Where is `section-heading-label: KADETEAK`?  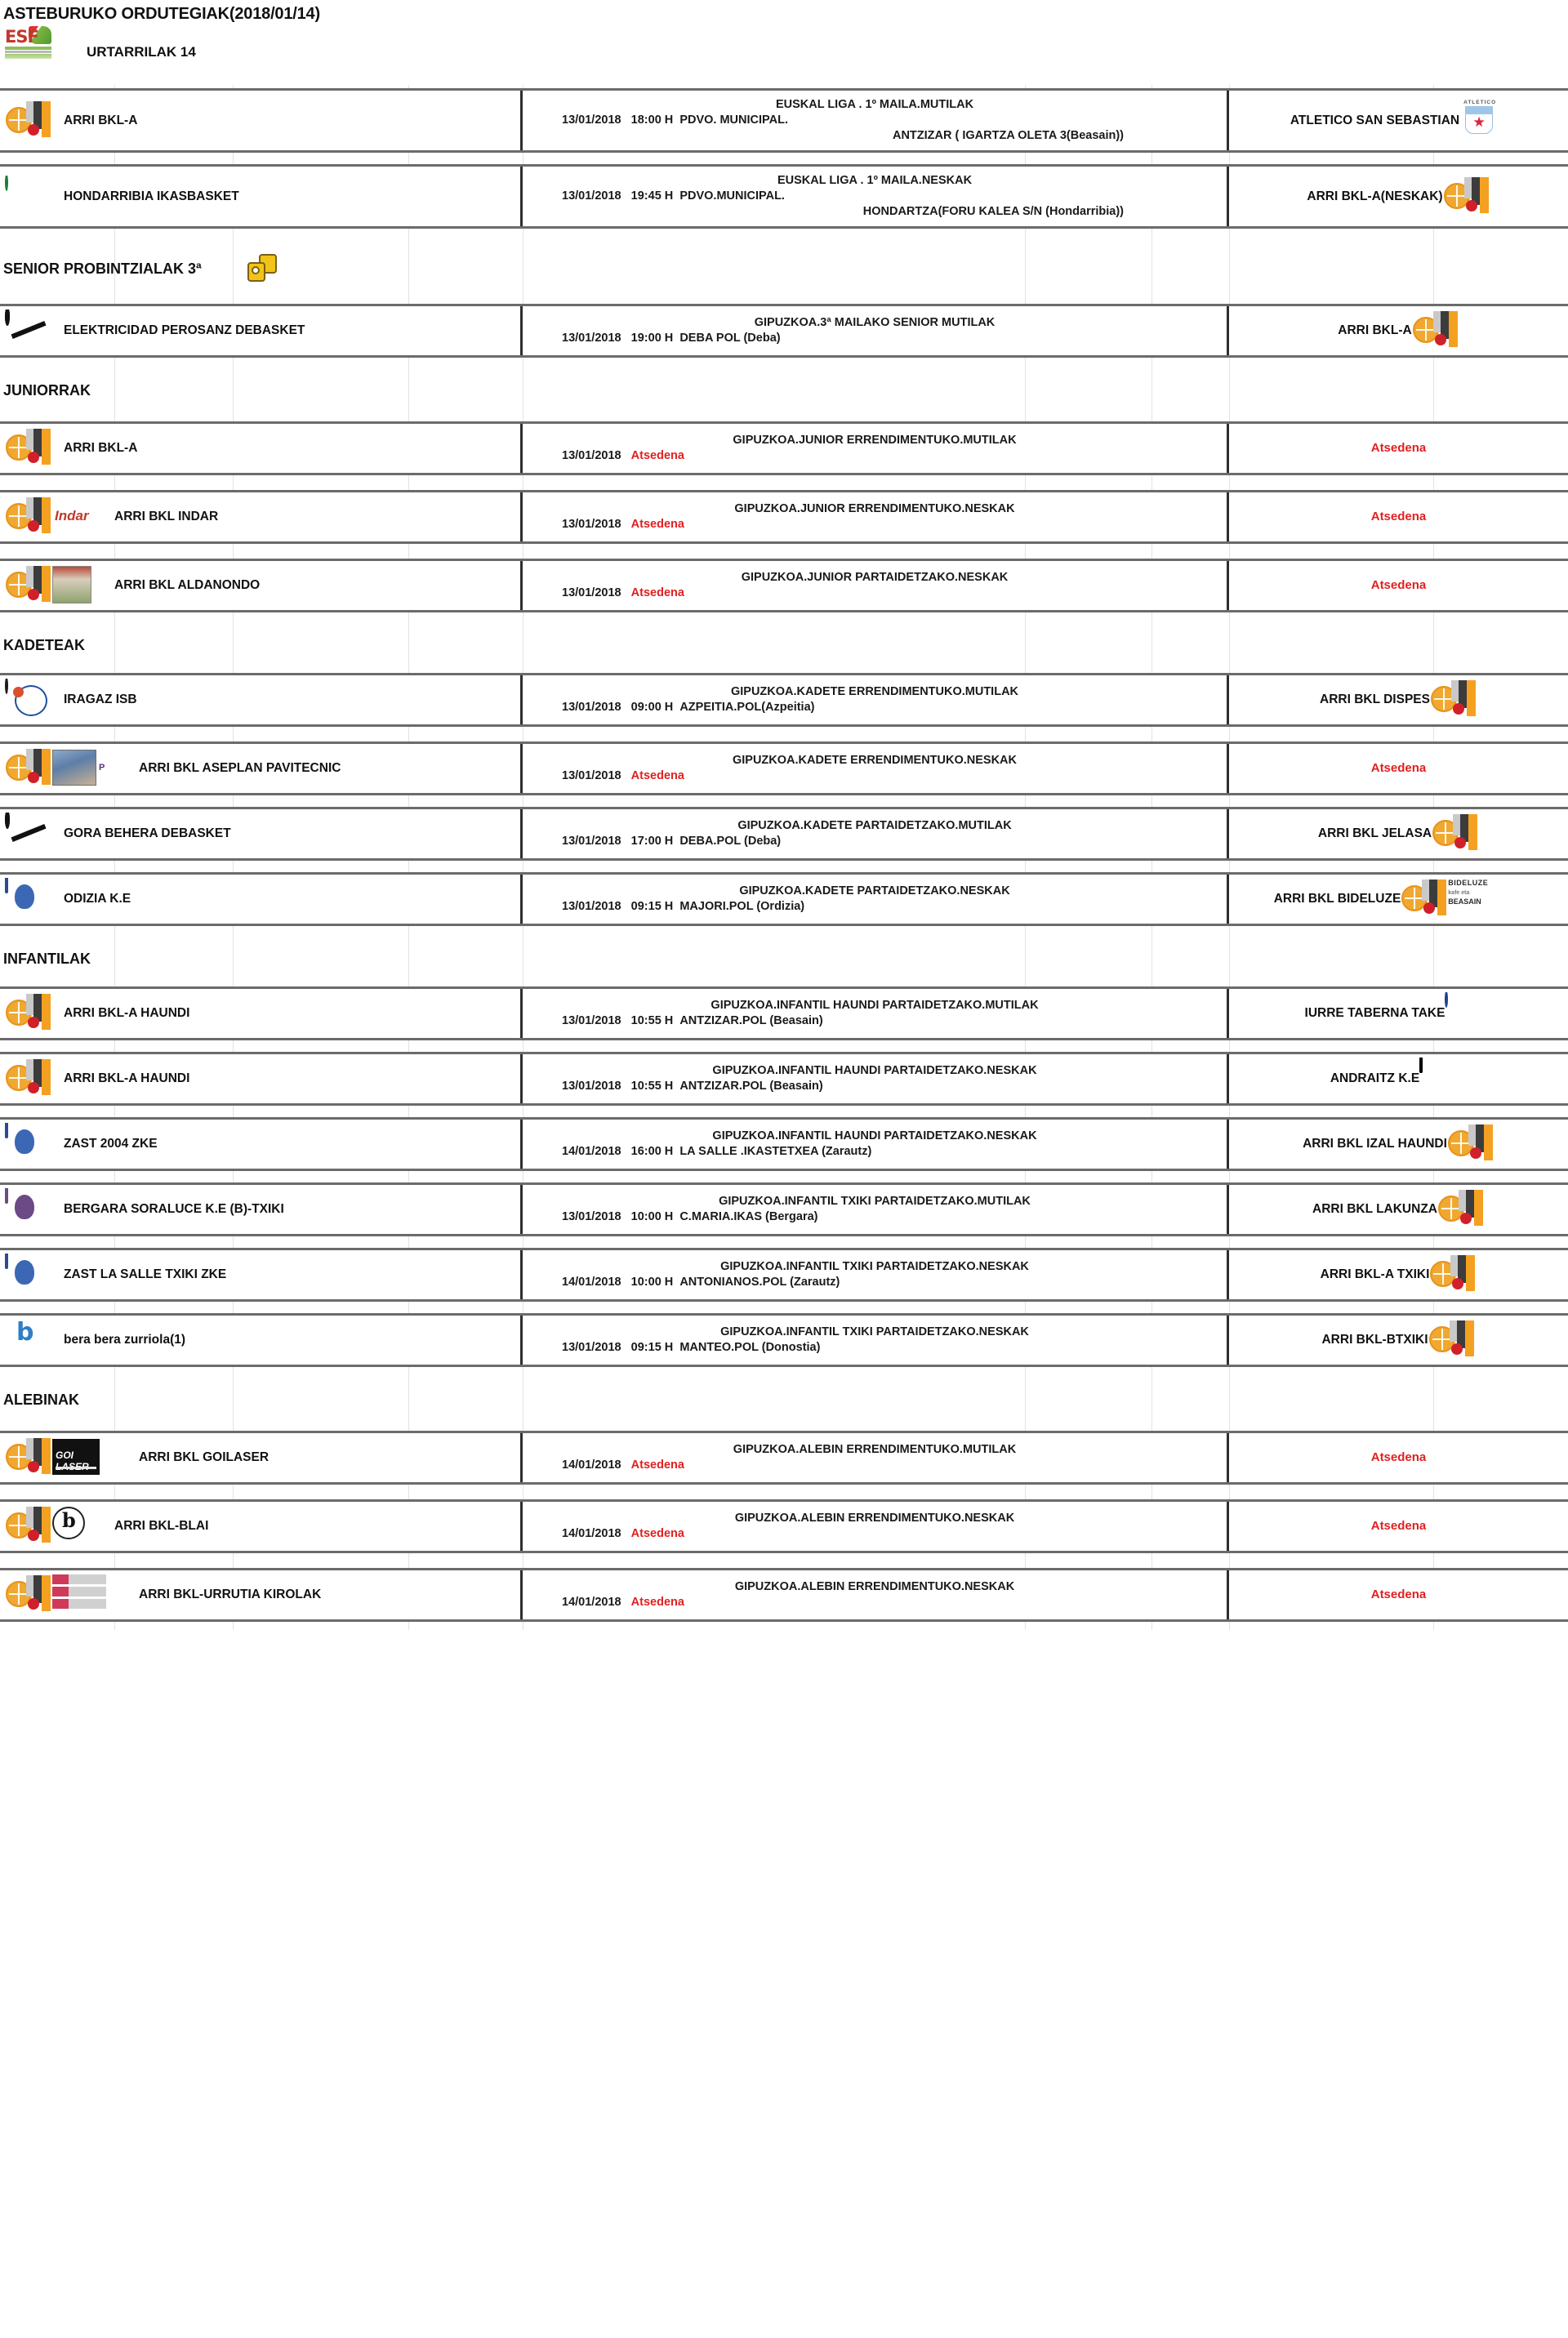 section-heading-label: KADETEAK is located at coordinates (44, 644).